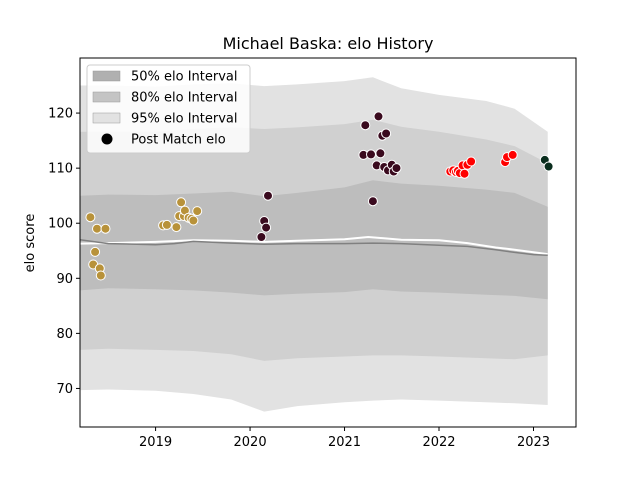 The image size is (640, 484). I want to click on legend-label: Post Match elo, so click(178, 140).